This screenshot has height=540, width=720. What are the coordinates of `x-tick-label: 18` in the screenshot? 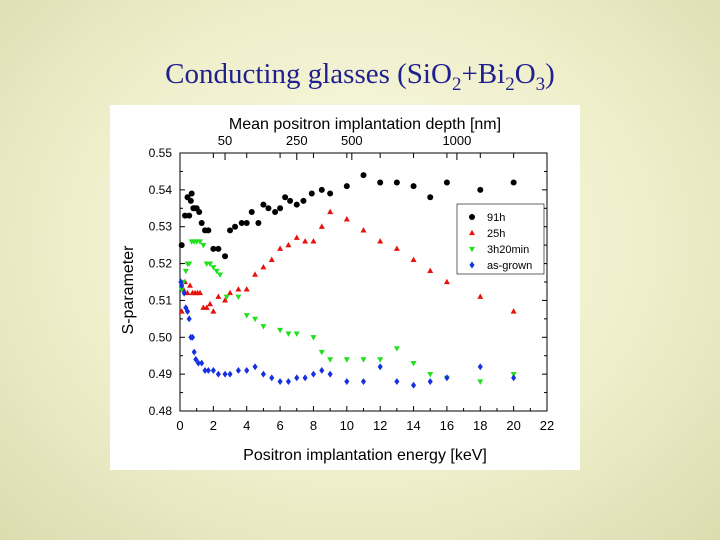 It's located at (480, 425).